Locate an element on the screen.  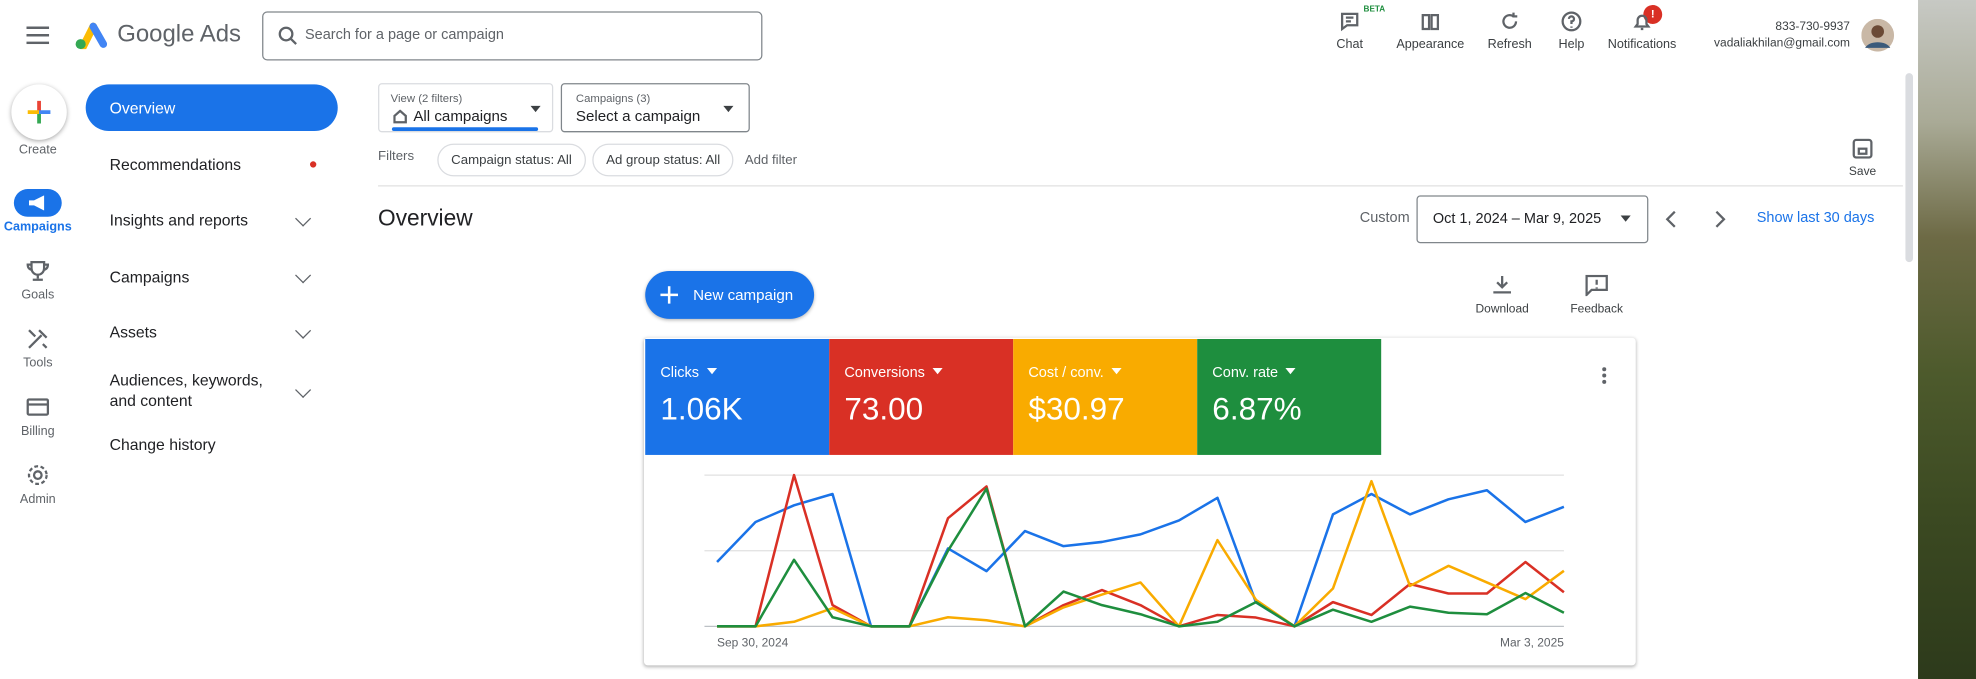
view-selector: View (2 filters) All campaigns is located at coordinates (466, 108).